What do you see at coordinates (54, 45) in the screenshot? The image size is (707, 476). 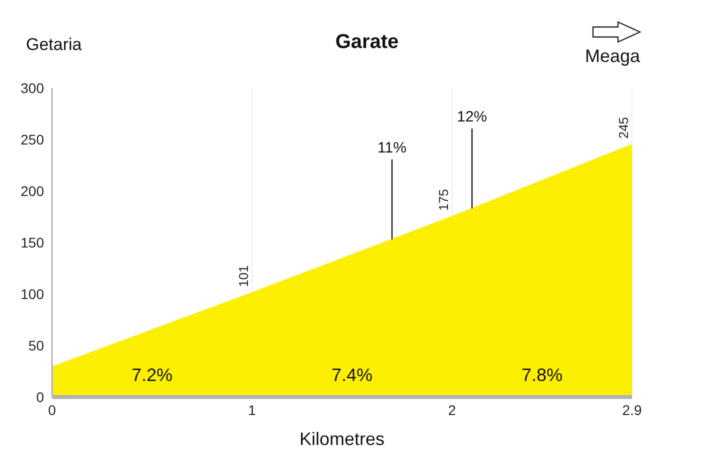 I see `text: Getaria` at bounding box center [54, 45].